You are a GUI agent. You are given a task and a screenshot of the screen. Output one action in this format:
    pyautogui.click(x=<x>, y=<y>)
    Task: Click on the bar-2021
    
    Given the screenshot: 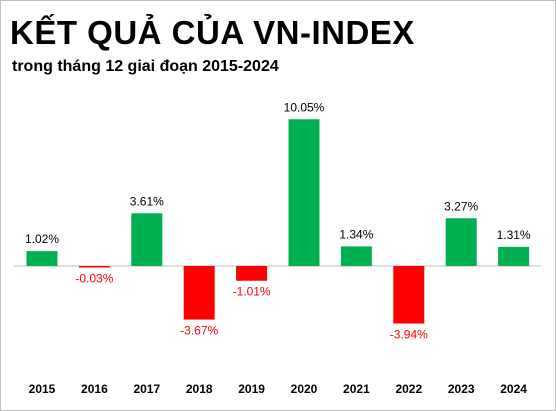 What is the action you would take?
    pyautogui.click(x=356, y=256)
    